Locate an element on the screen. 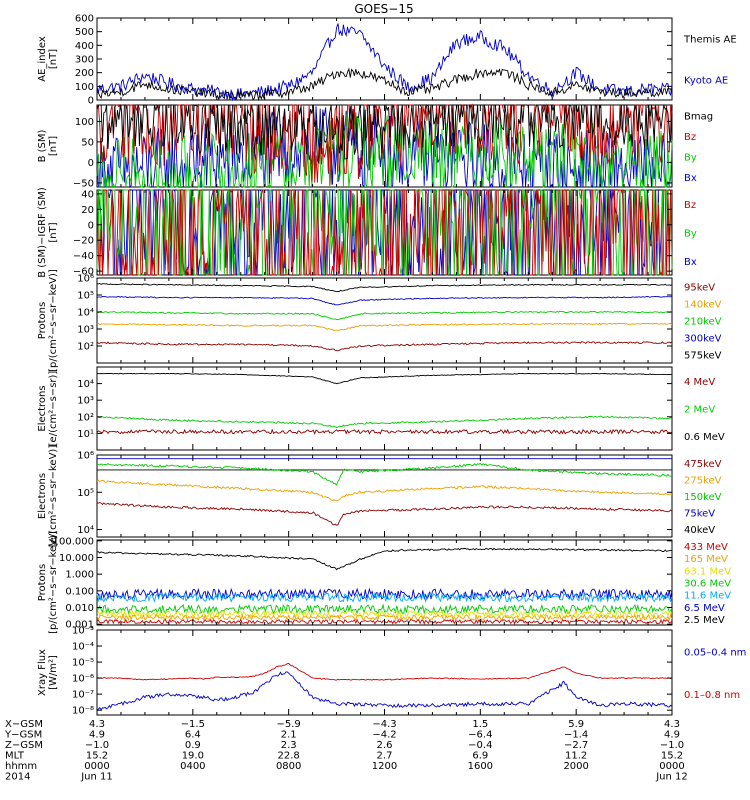 This screenshot has width=750, height=800. y-tick-label: 10³ is located at coordinates (85, 330).